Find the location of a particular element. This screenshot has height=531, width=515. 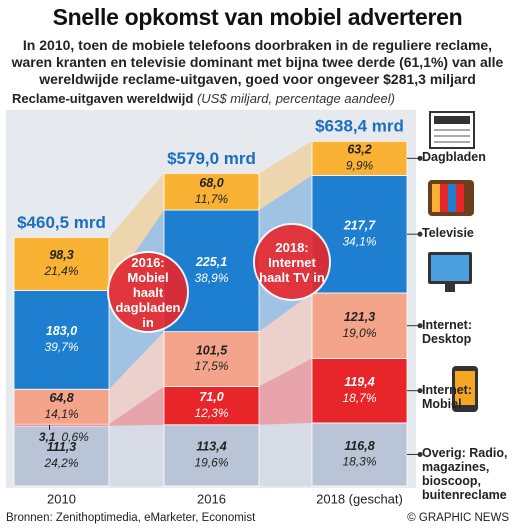

legend-label: Televisie is located at coordinates (448, 233).